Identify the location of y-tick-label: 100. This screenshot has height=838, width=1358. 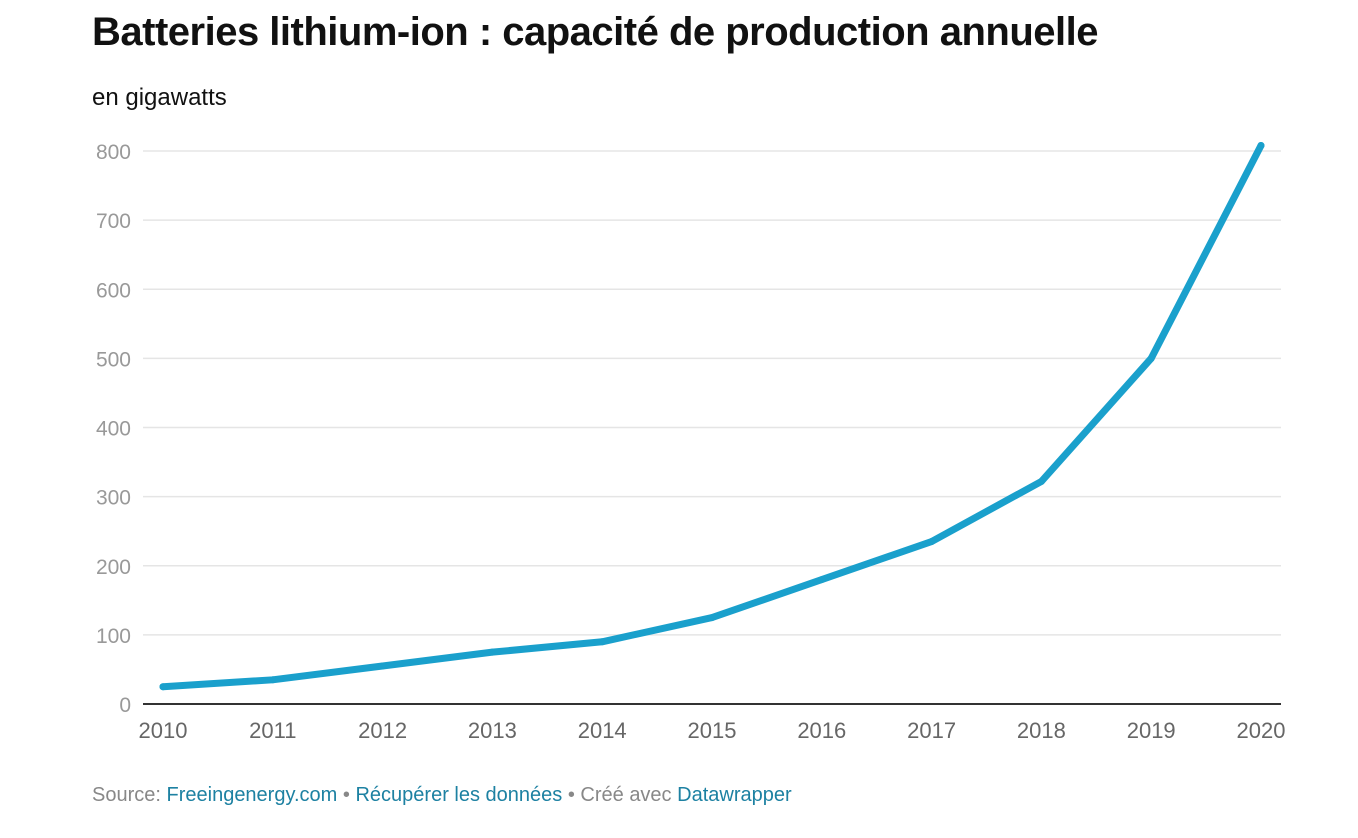
(113, 636).